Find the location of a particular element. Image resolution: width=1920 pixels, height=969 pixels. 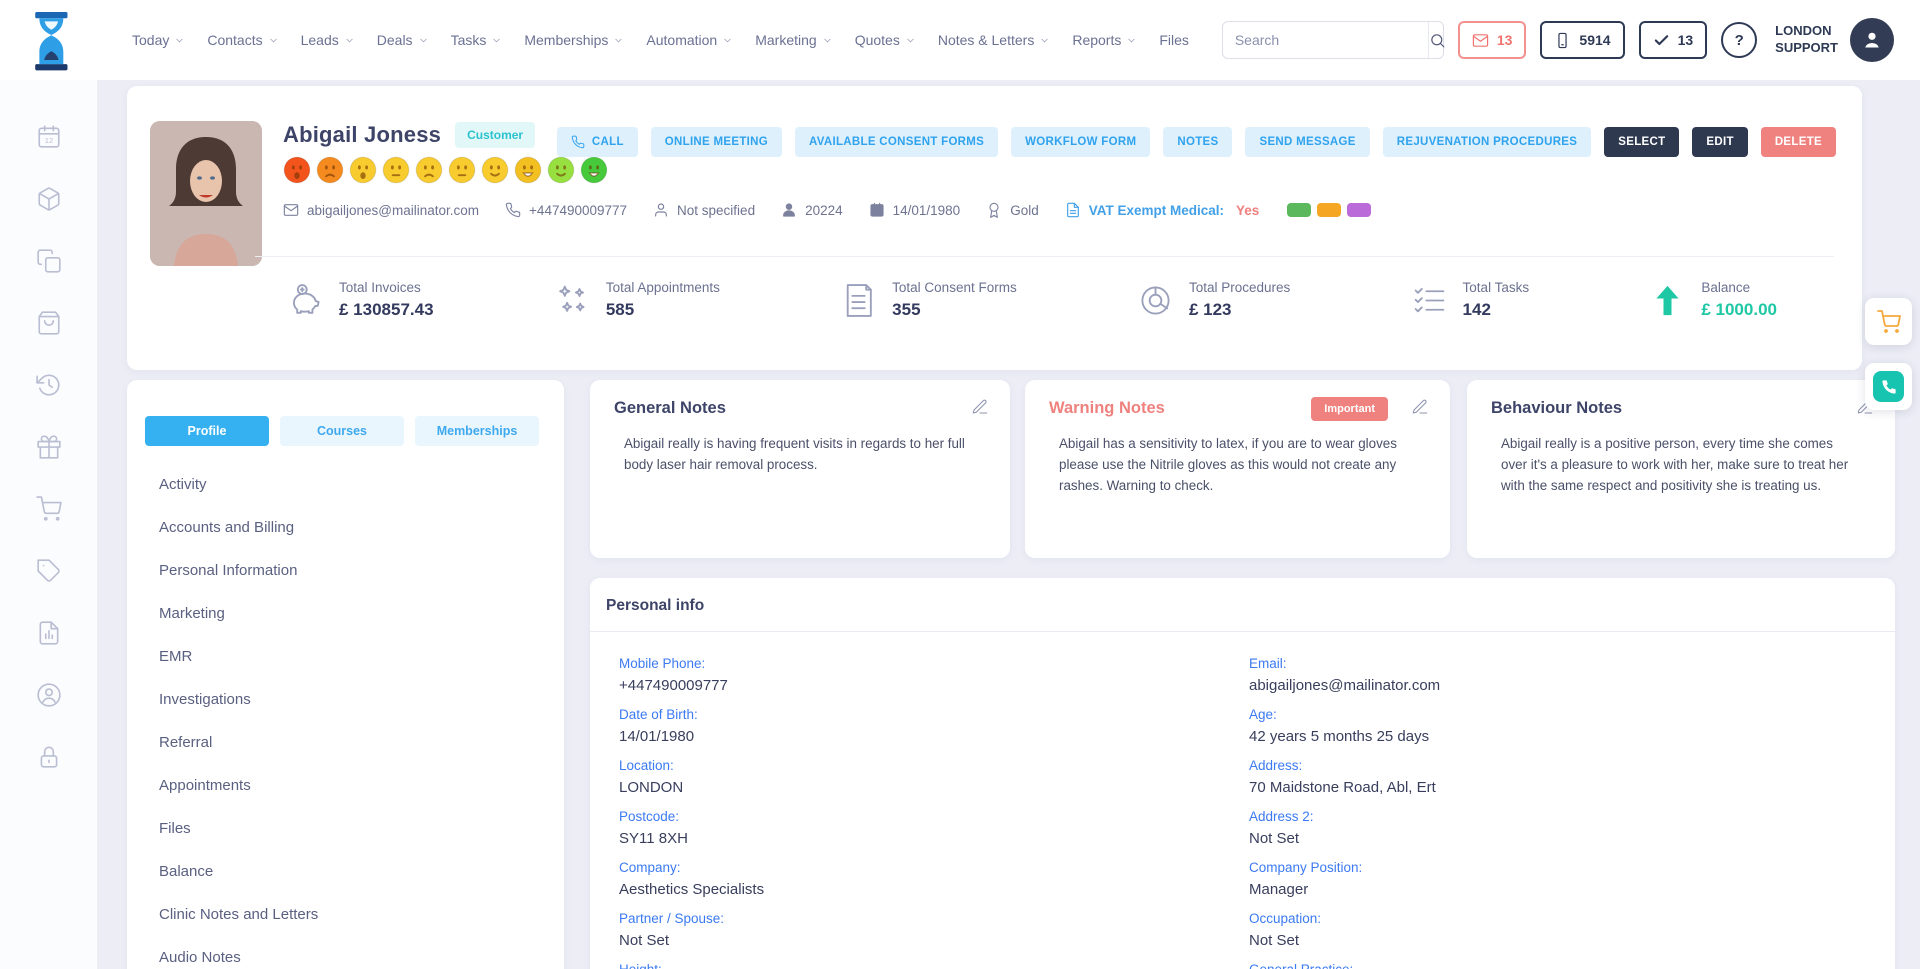

sidebar-item-package-icon is located at coordinates (49, 199).